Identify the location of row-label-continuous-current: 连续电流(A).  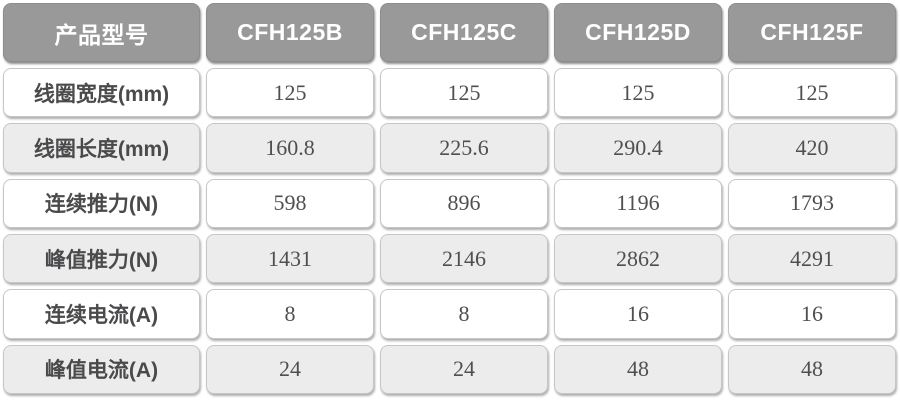
(101, 314).